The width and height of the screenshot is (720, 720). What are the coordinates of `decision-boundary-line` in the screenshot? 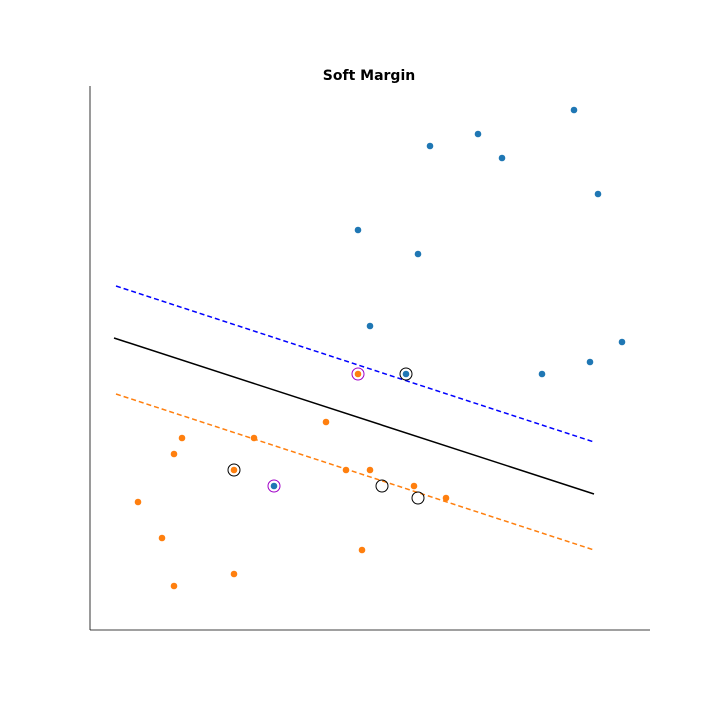 It's located at (354, 416).